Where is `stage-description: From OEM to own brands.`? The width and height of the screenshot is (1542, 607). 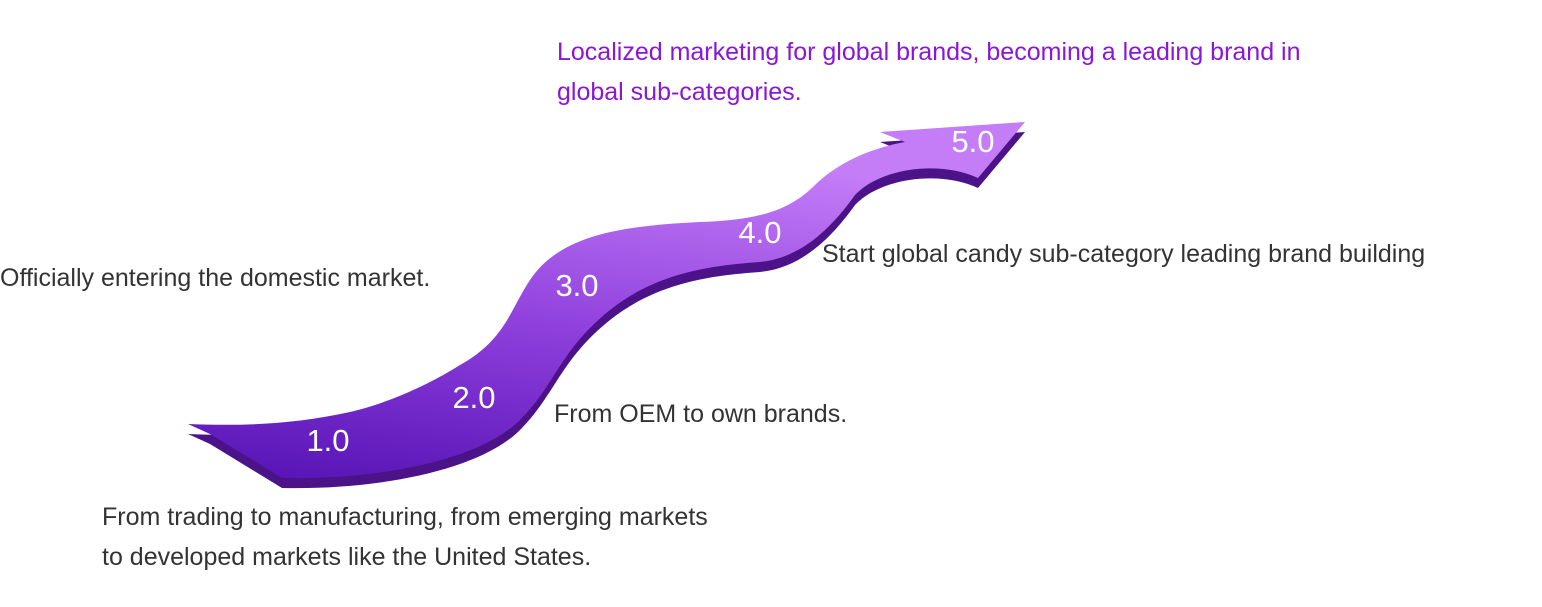 stage-description: From OEM to own brands. is located at coordinates (701, 414).